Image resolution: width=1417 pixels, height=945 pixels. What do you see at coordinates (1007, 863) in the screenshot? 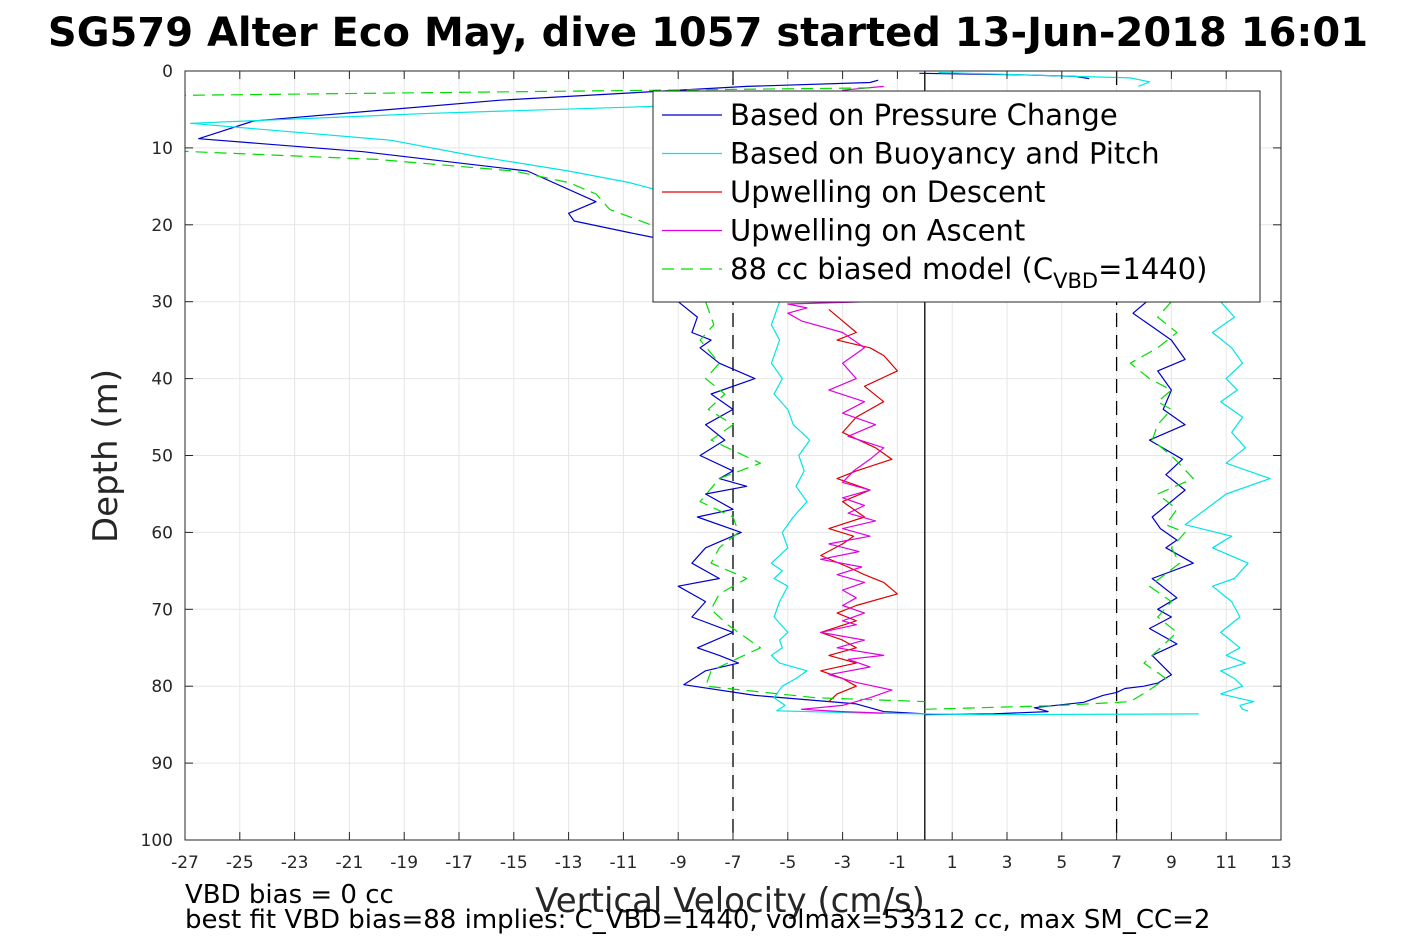
I see `x-tick-label: 3` at bounding box center [1007, 863].